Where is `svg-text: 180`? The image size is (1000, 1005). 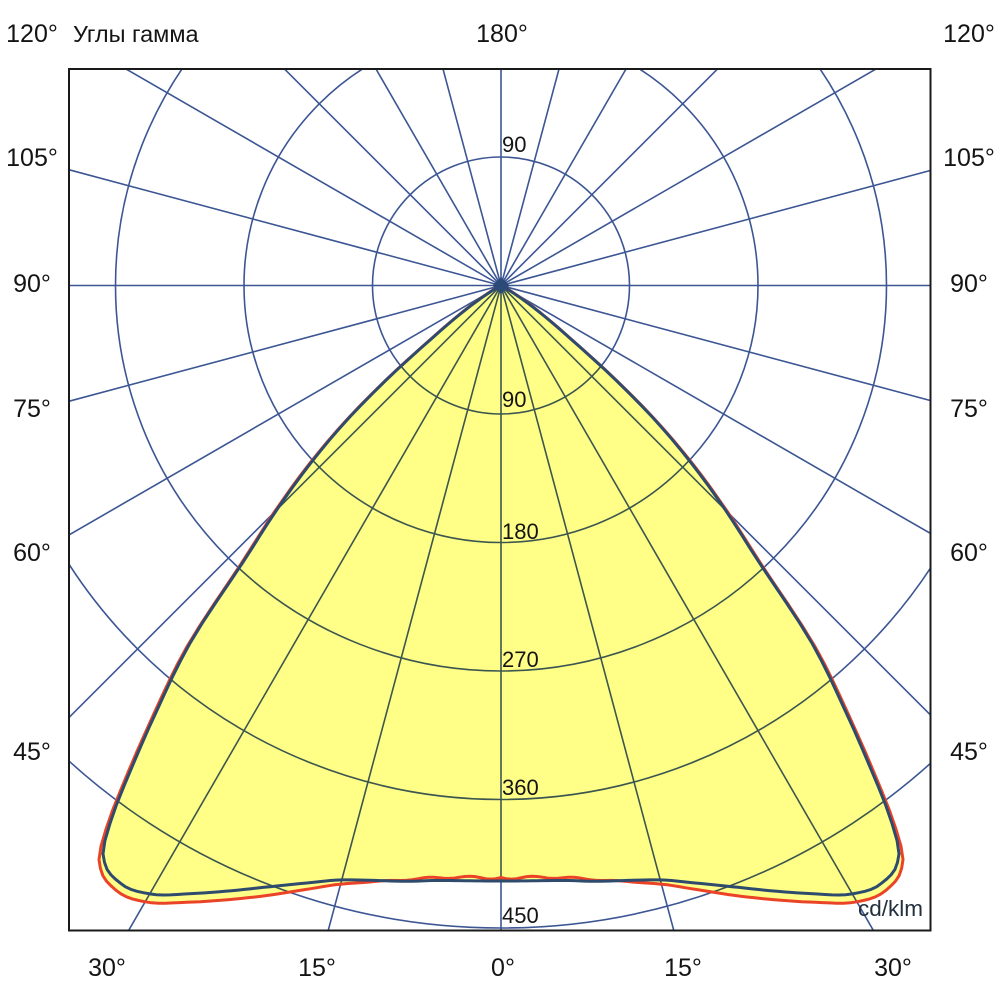
svg-text: 180 is located at coordinates (520, 531).